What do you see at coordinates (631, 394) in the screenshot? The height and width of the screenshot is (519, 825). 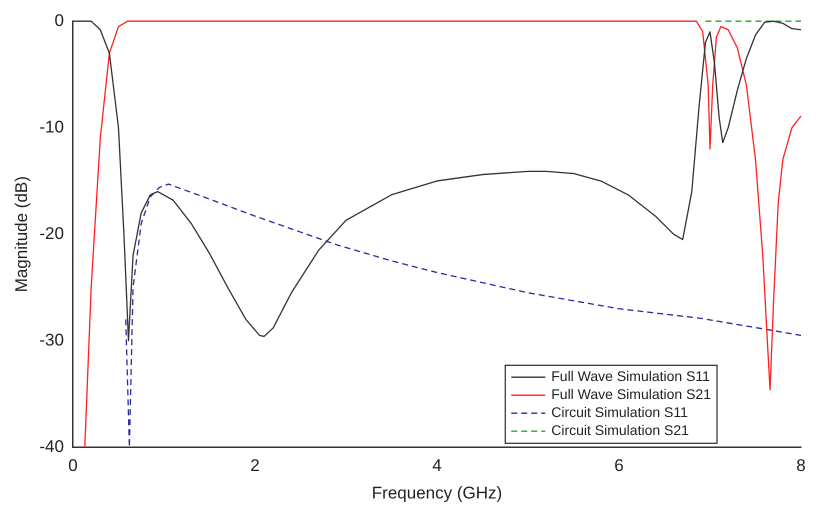 I see `legend-label: Full Wave Simulation S21` at bounding box center [631, 394].